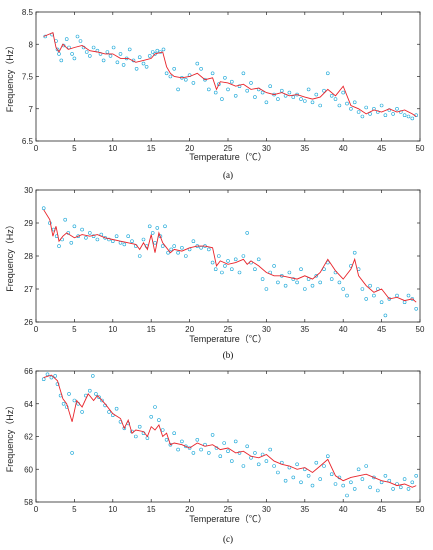  I want to click on y-tick-label: 28, so click(28, 256).